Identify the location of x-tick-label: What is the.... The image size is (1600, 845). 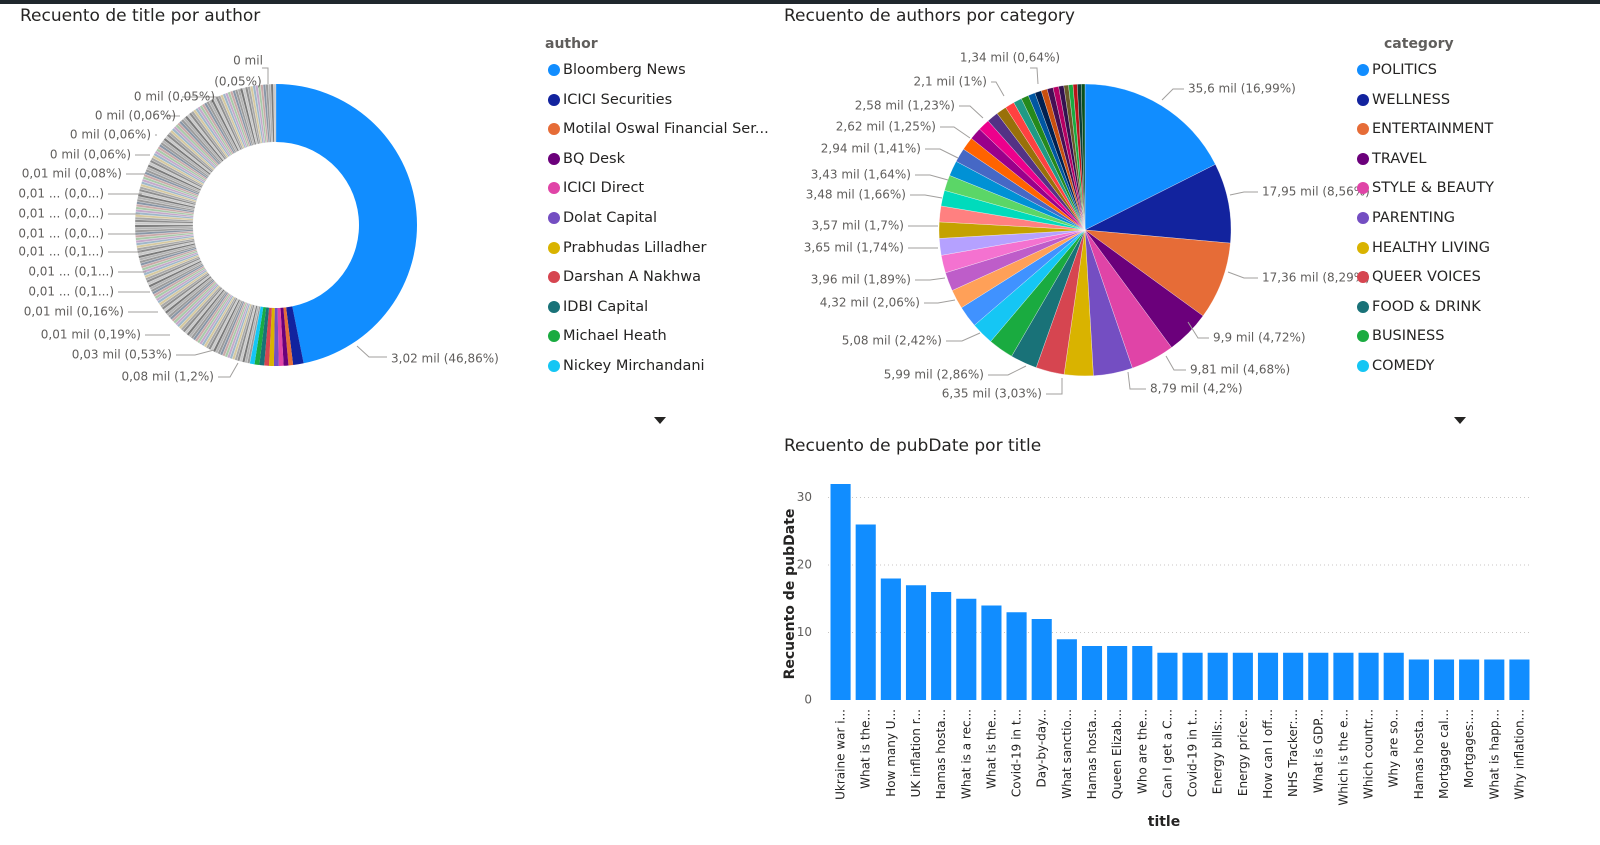
(991, 749).